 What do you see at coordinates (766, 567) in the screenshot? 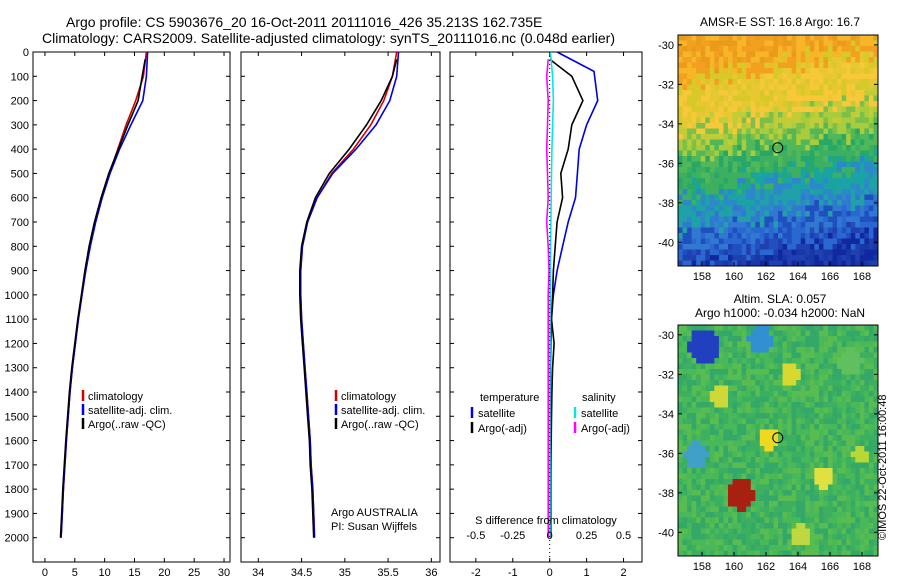
I see `sla-map-x-tick-label: 162` at bounding box center [766, 567].